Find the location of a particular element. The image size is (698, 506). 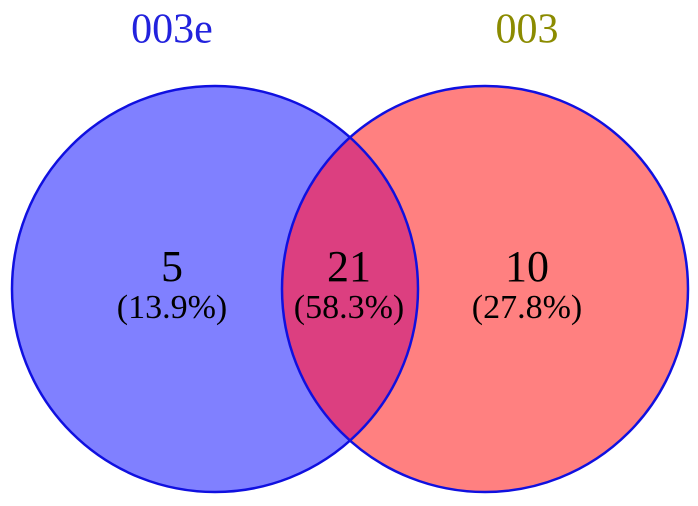

set-label: 003 is located at coordinates (527, 30).